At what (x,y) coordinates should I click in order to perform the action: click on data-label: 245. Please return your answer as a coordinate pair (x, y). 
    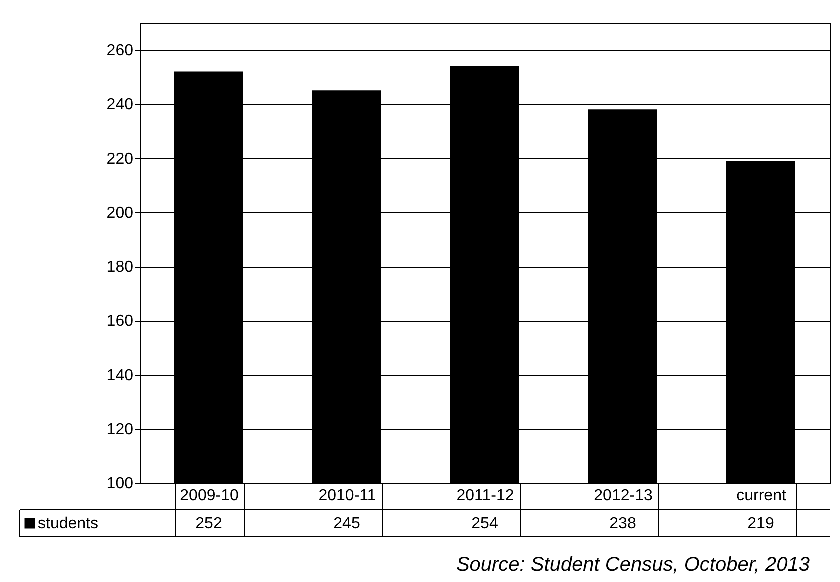
    Looking at the image, I should click on (347, 524).